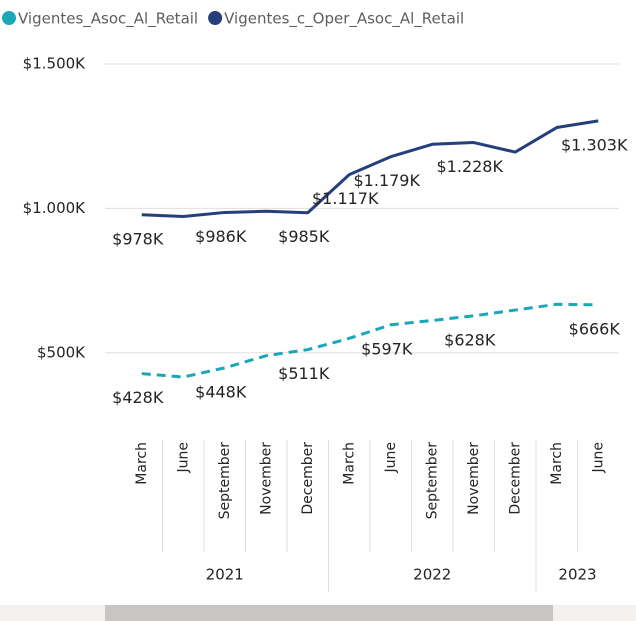  Describe the element at coordinates (138, 238) in the screenshot. I see `data-label: $978K` at that location.